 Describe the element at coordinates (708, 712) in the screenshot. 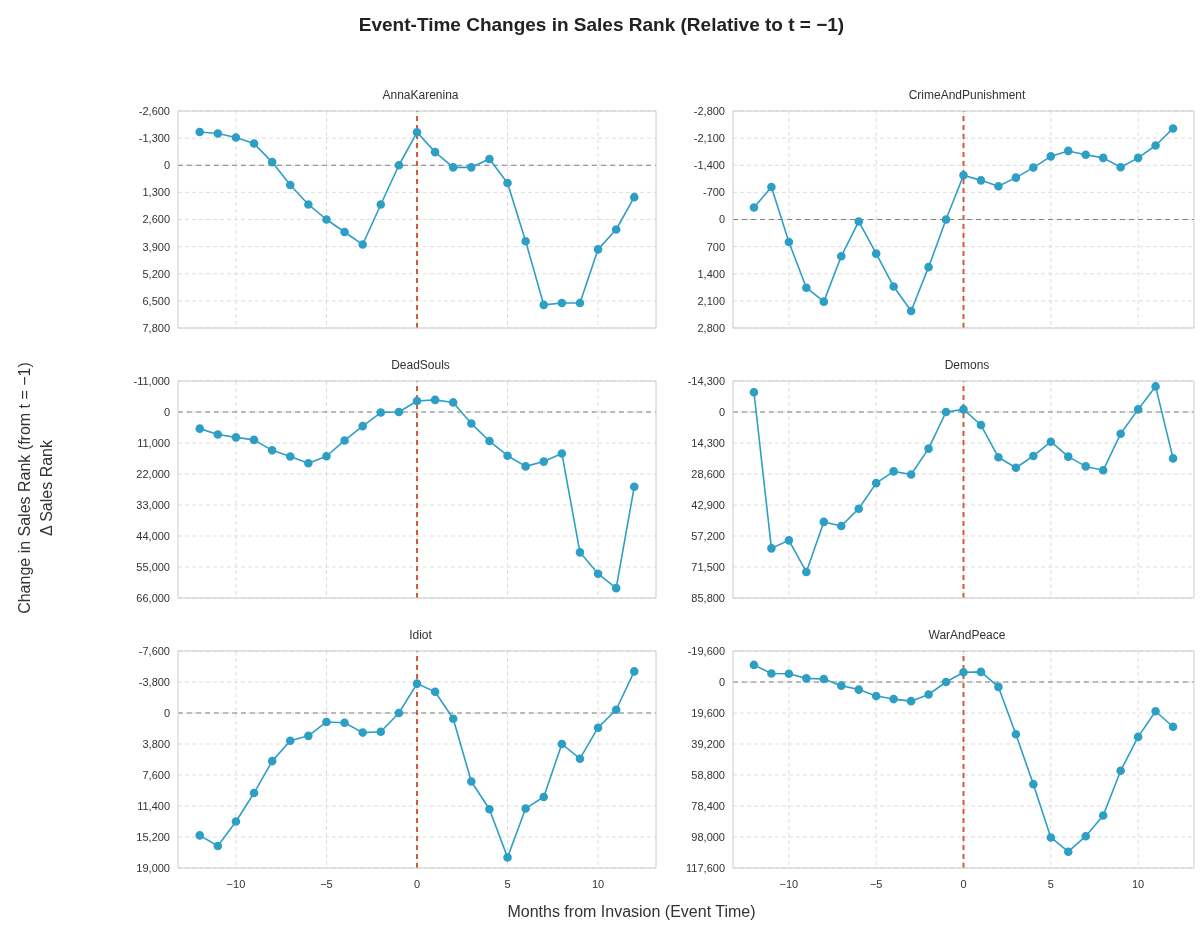

I see `y-tick-label: 19,600` at that location.